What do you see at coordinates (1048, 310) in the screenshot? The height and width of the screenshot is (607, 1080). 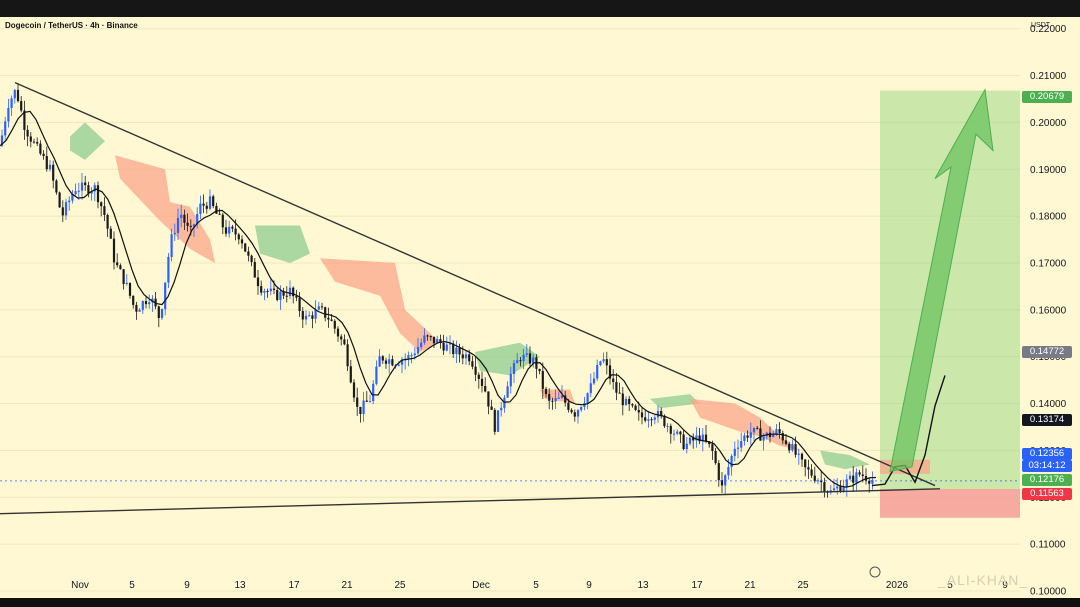 I see `y-tick-label: 0.16000` at bounding box center [1048, 310].